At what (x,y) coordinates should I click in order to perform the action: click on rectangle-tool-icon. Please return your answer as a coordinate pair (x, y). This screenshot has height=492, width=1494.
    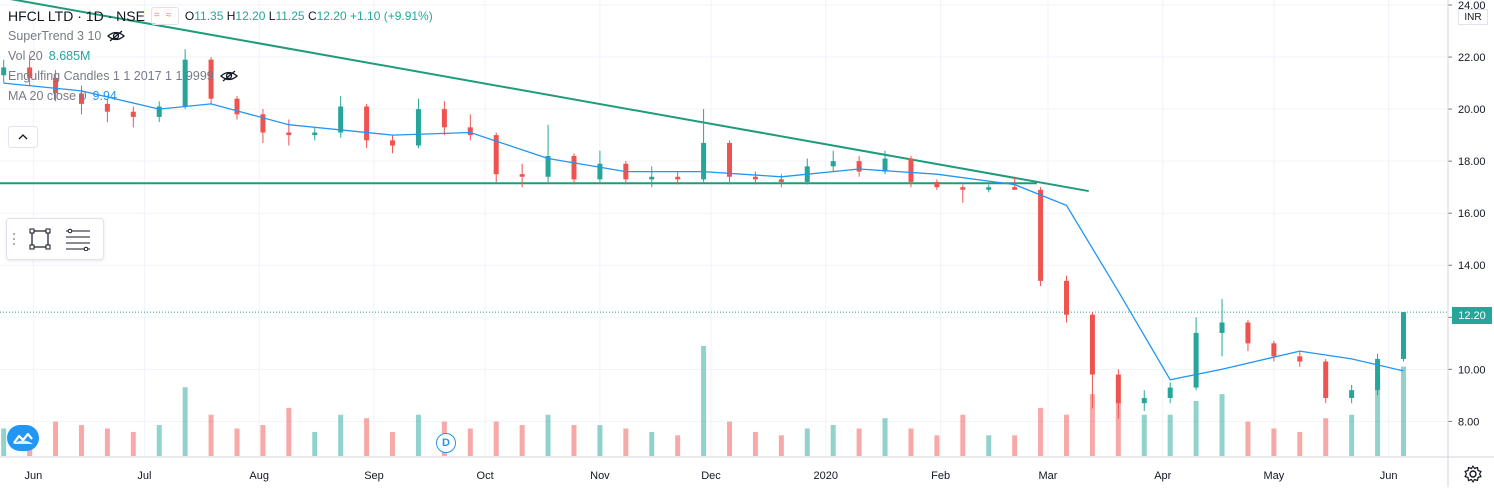
    Looking at the image, I should click on (40, 239).